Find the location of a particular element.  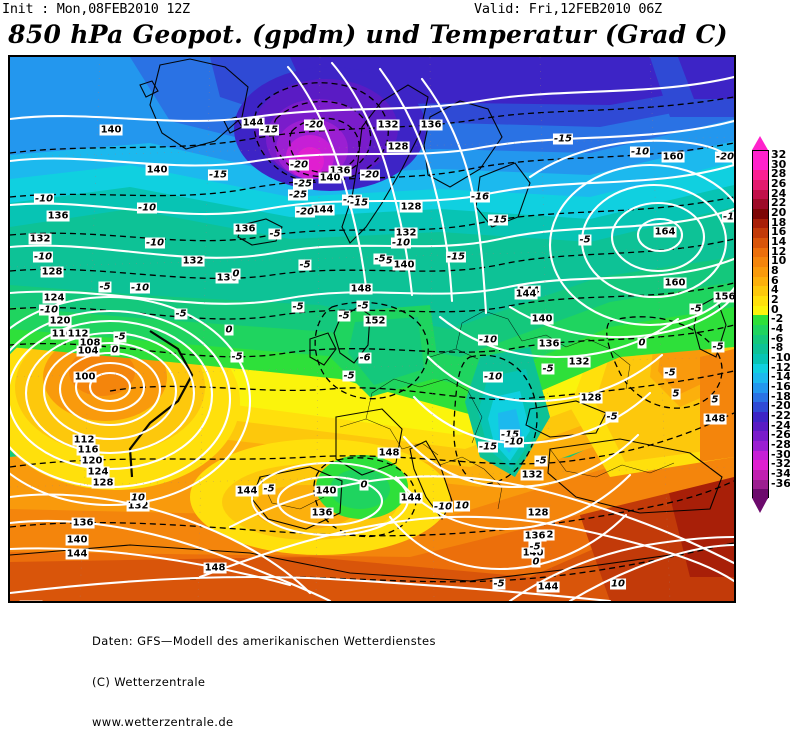

colorbar-tick: 30 is located at coordinates (779, 164).